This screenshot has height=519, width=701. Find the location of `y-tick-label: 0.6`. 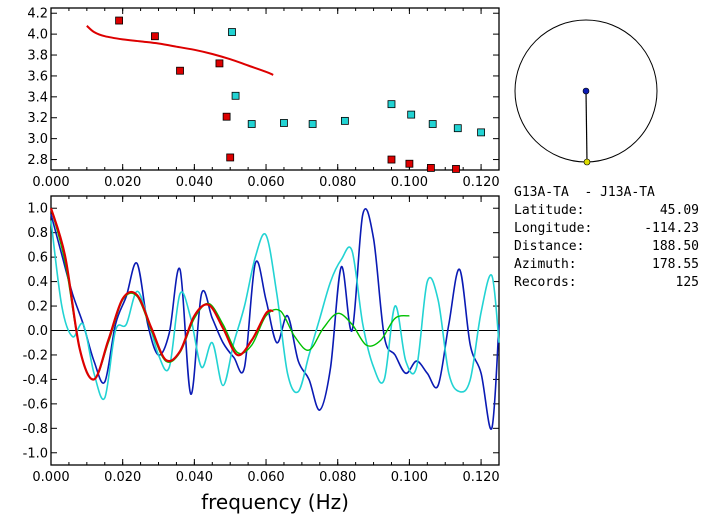

y-tick-label: 0.6 is located at coordinates (37, 258).